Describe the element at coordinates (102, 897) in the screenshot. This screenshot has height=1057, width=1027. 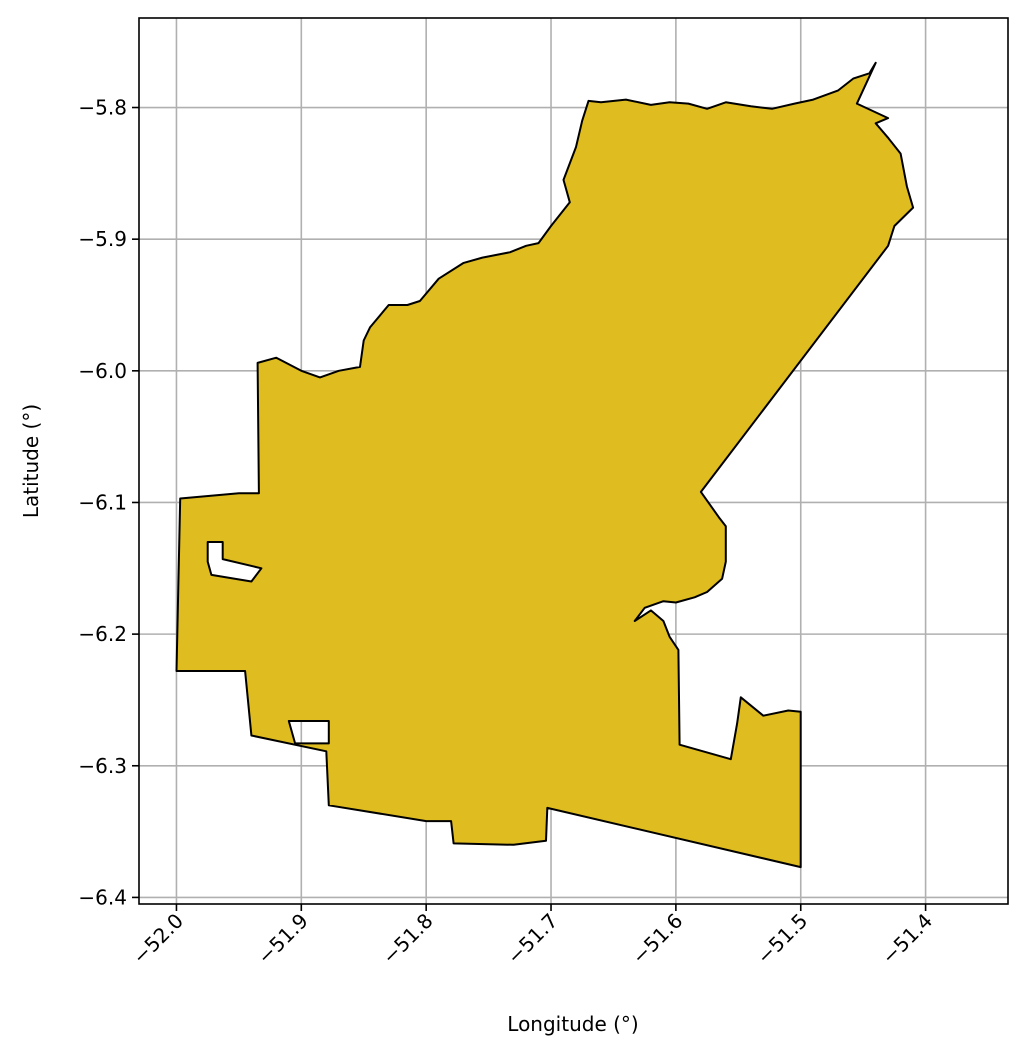
I see `y-tick-label: −6.4` at that location.